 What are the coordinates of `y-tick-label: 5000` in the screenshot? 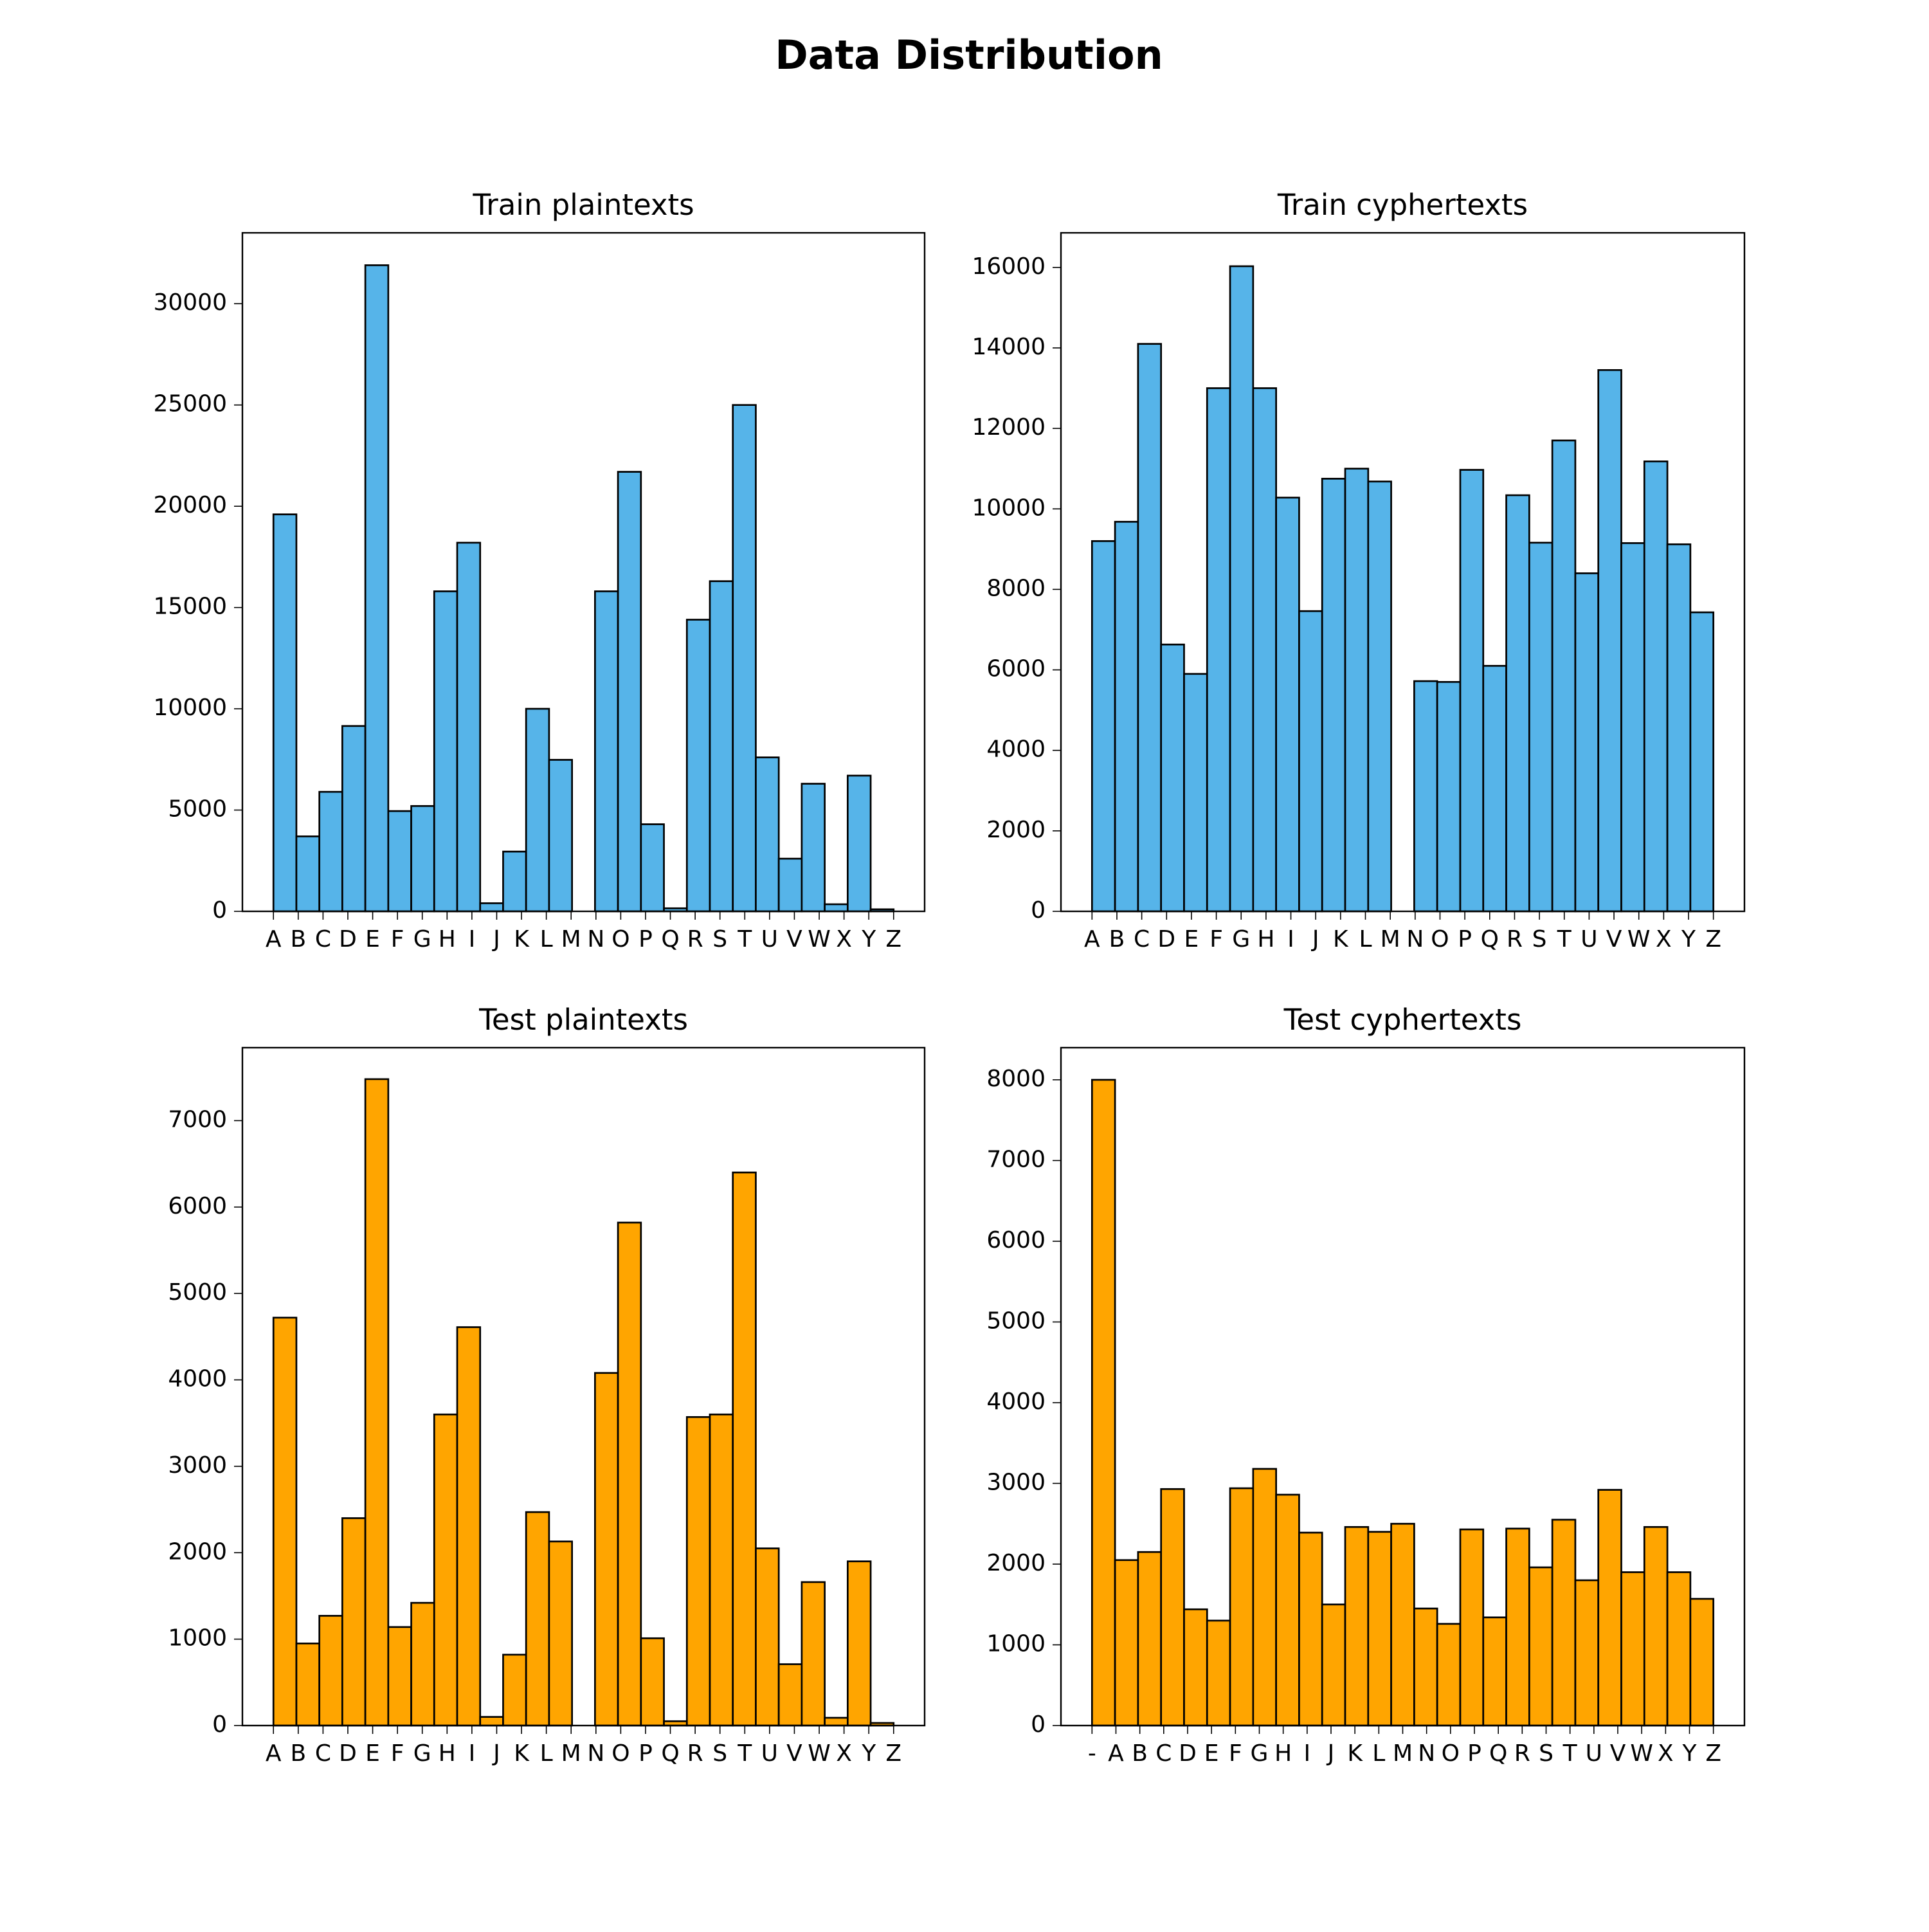 It's located at (198, 1293).